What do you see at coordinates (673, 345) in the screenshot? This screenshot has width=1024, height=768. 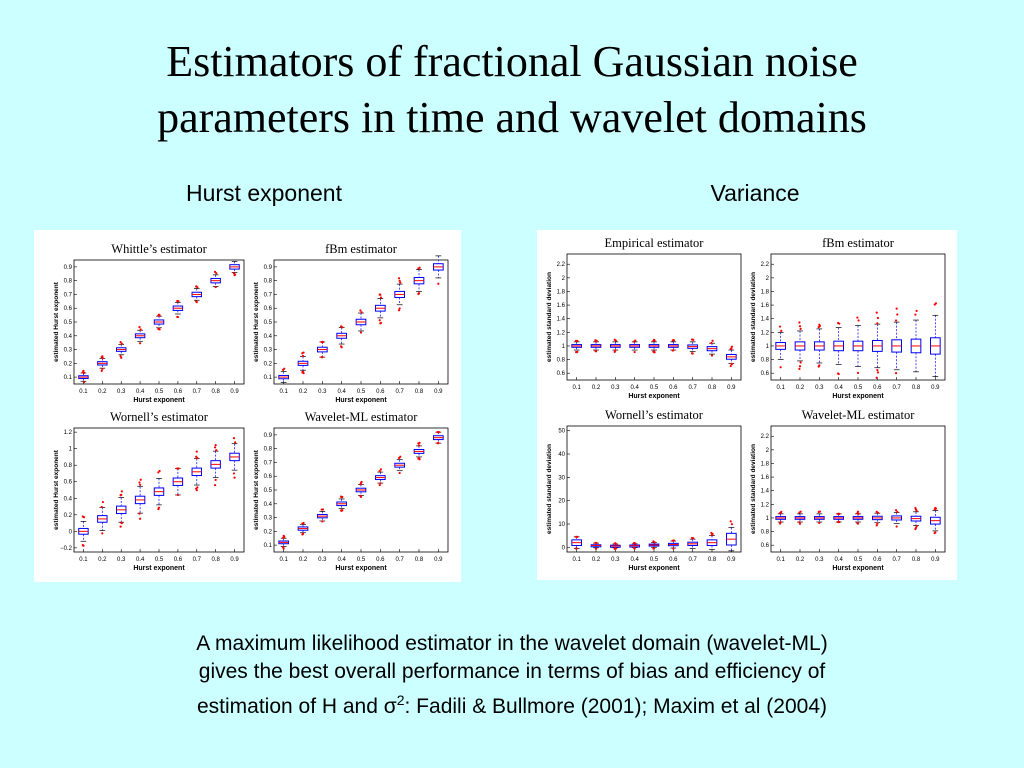 I see `box-0.6` at bounding box center [673, 345].